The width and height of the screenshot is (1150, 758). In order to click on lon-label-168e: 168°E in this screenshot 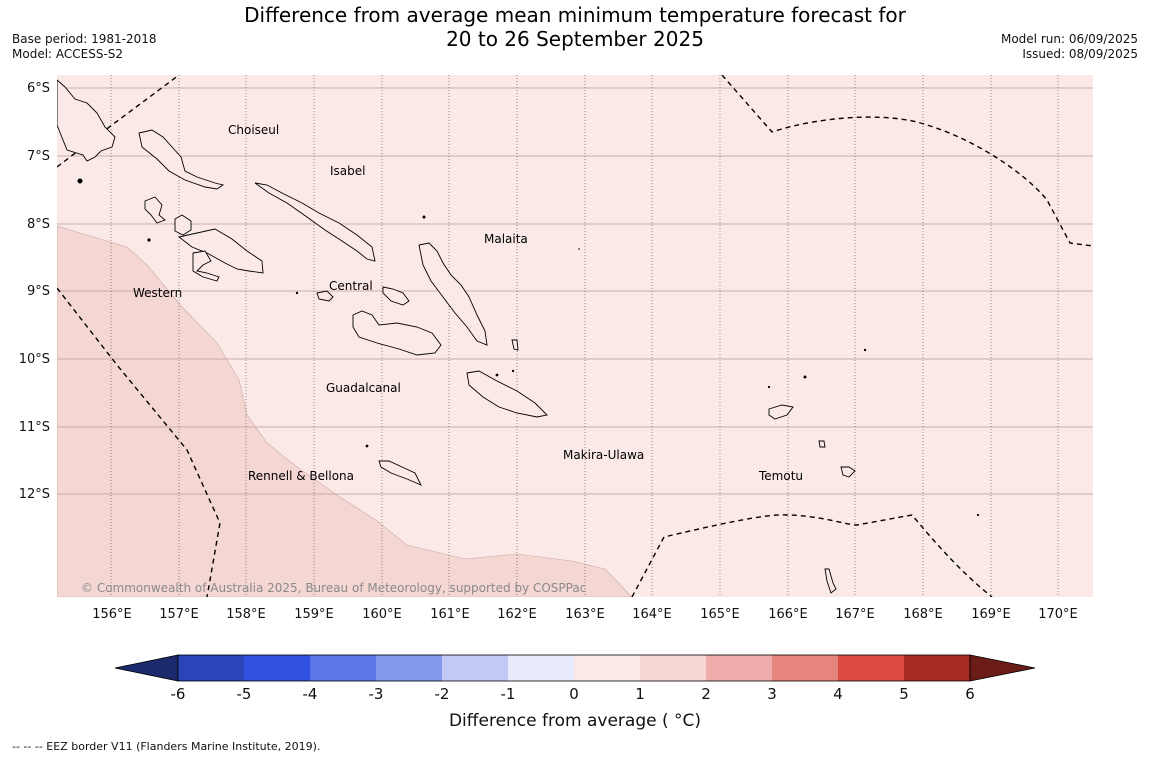, I will do `click(923, 614)`.